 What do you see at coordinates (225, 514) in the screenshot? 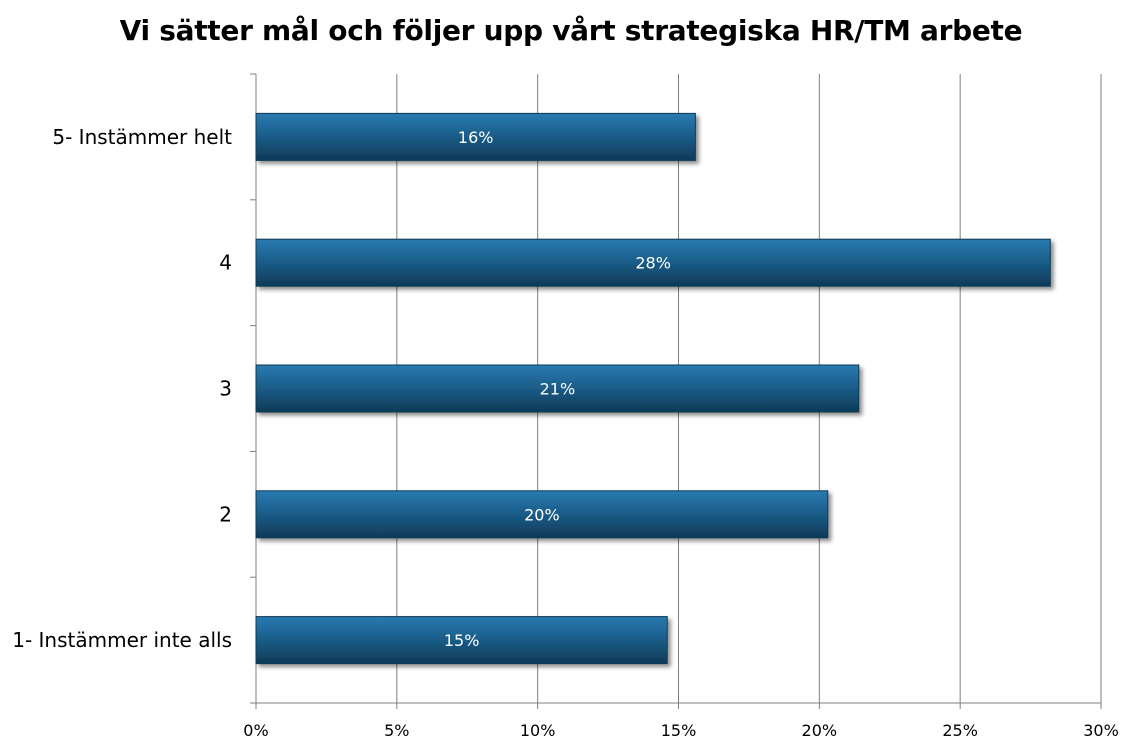
I see `category-label: 2` at bounding box center [225, 514].